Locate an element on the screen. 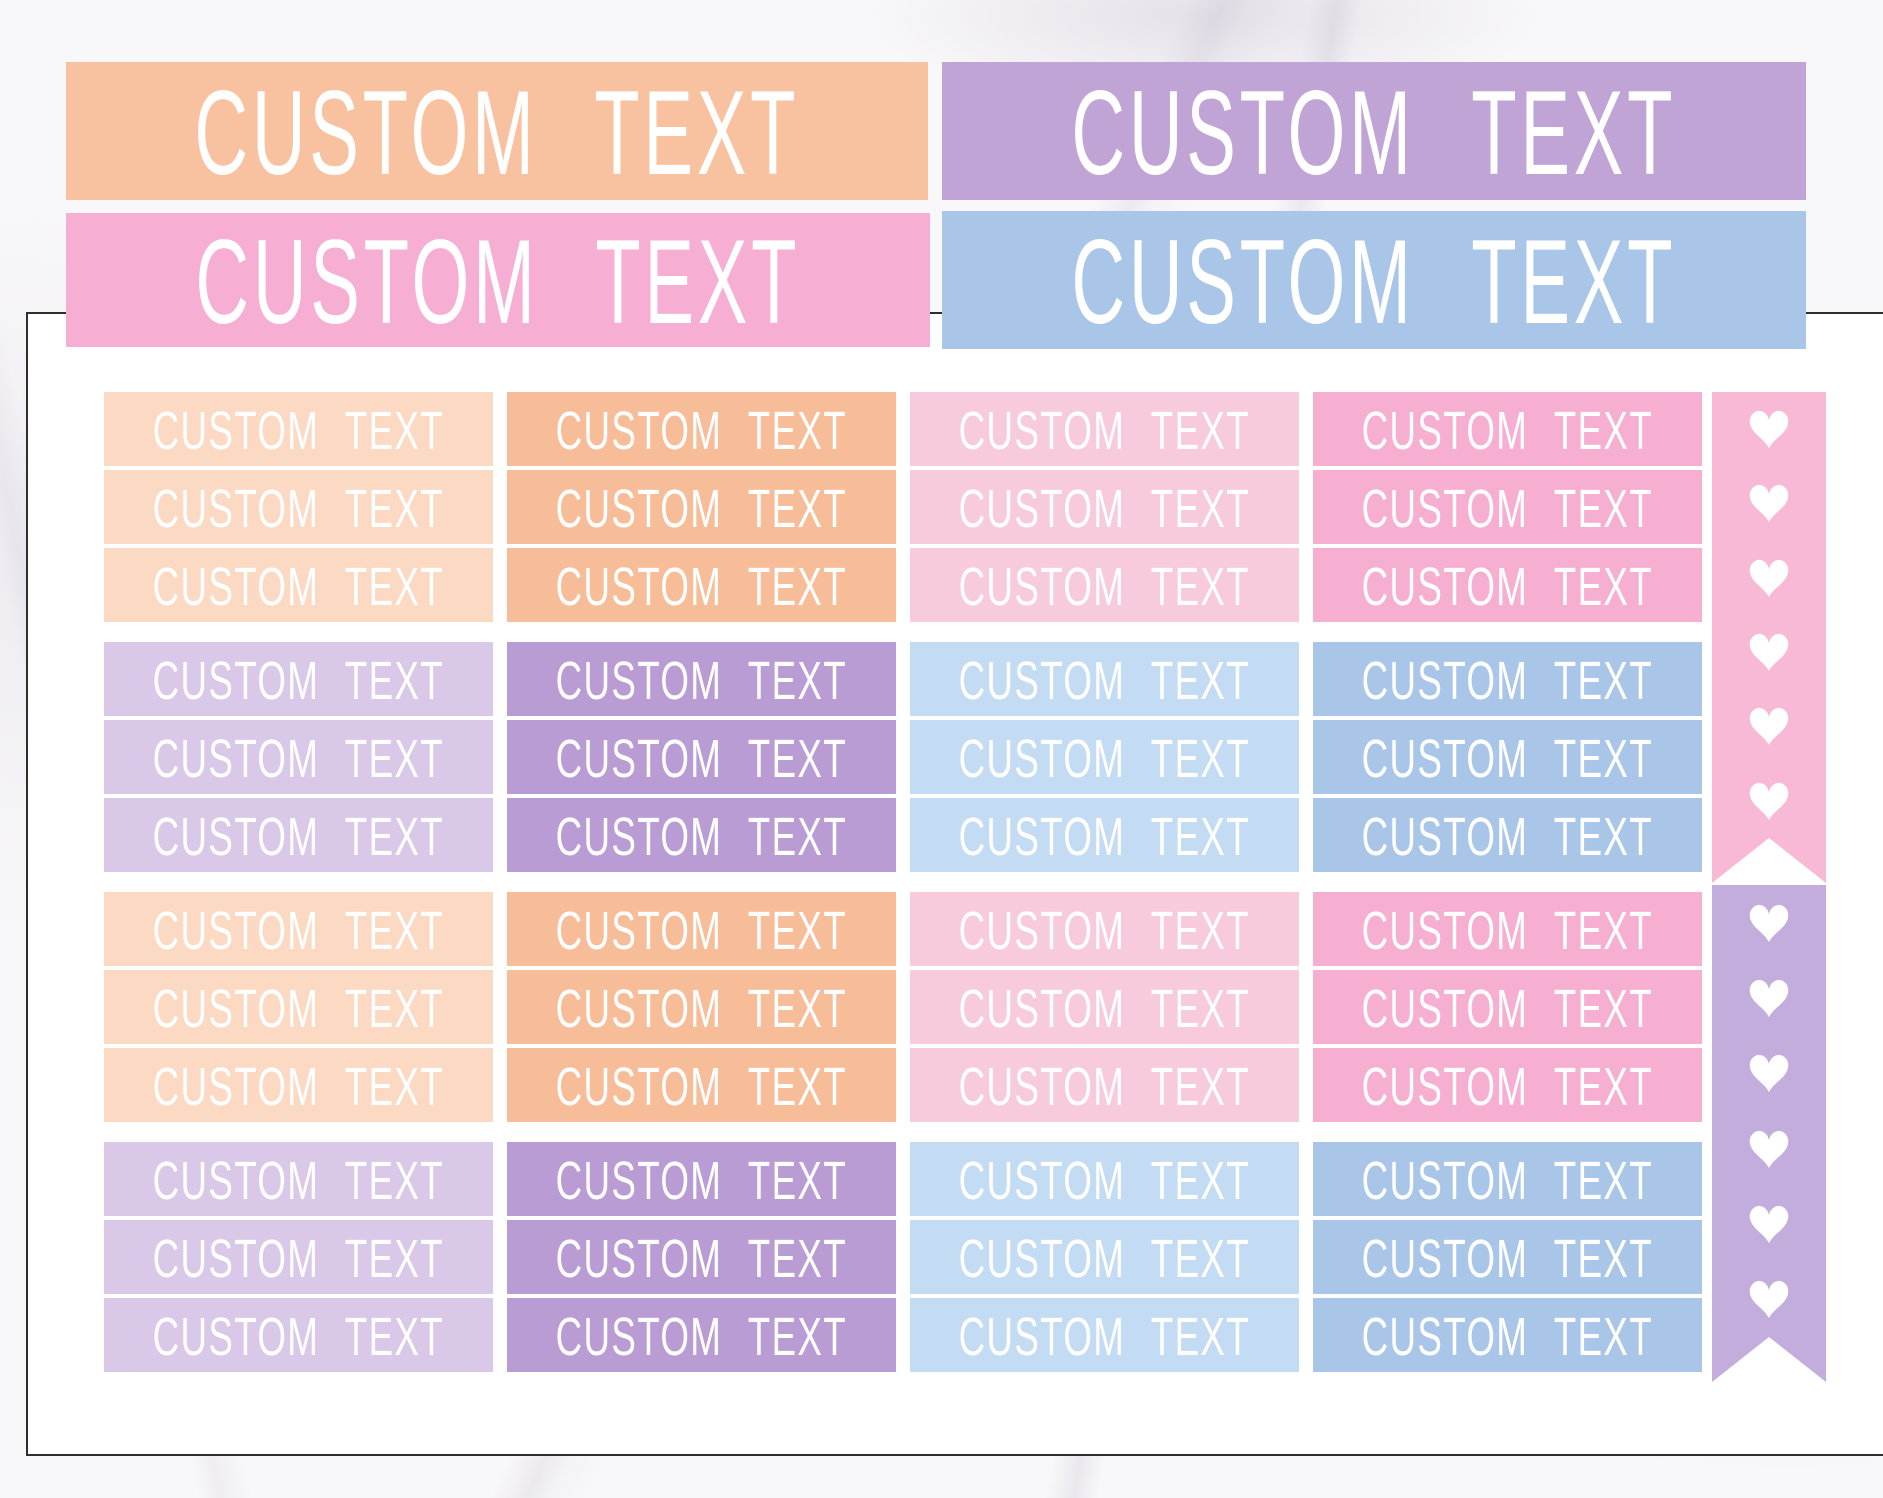  header-bar-purple: CUSTOM TEXT is located at coordinates (1374, 131).